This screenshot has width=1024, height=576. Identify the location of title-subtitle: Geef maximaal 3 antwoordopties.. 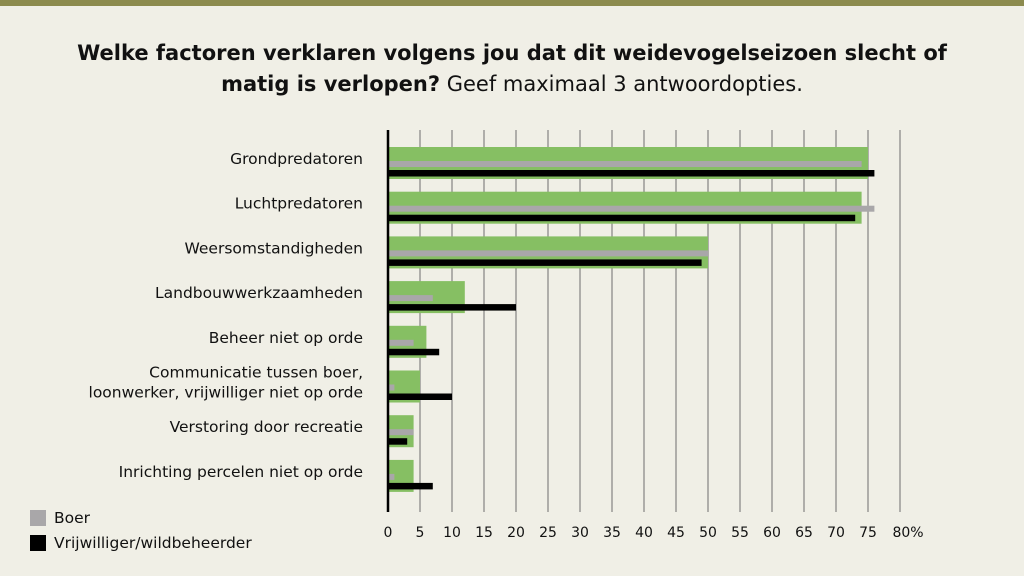
(624, 84).